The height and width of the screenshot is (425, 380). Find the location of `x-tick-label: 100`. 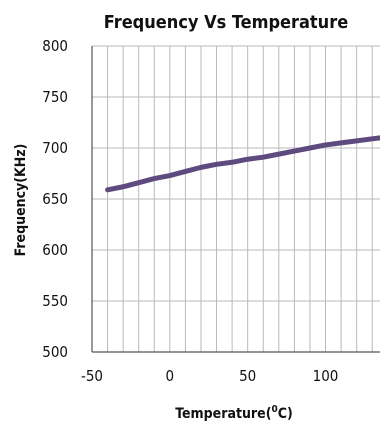

x-tick-label: 100 is located at coordinates (326, 376).